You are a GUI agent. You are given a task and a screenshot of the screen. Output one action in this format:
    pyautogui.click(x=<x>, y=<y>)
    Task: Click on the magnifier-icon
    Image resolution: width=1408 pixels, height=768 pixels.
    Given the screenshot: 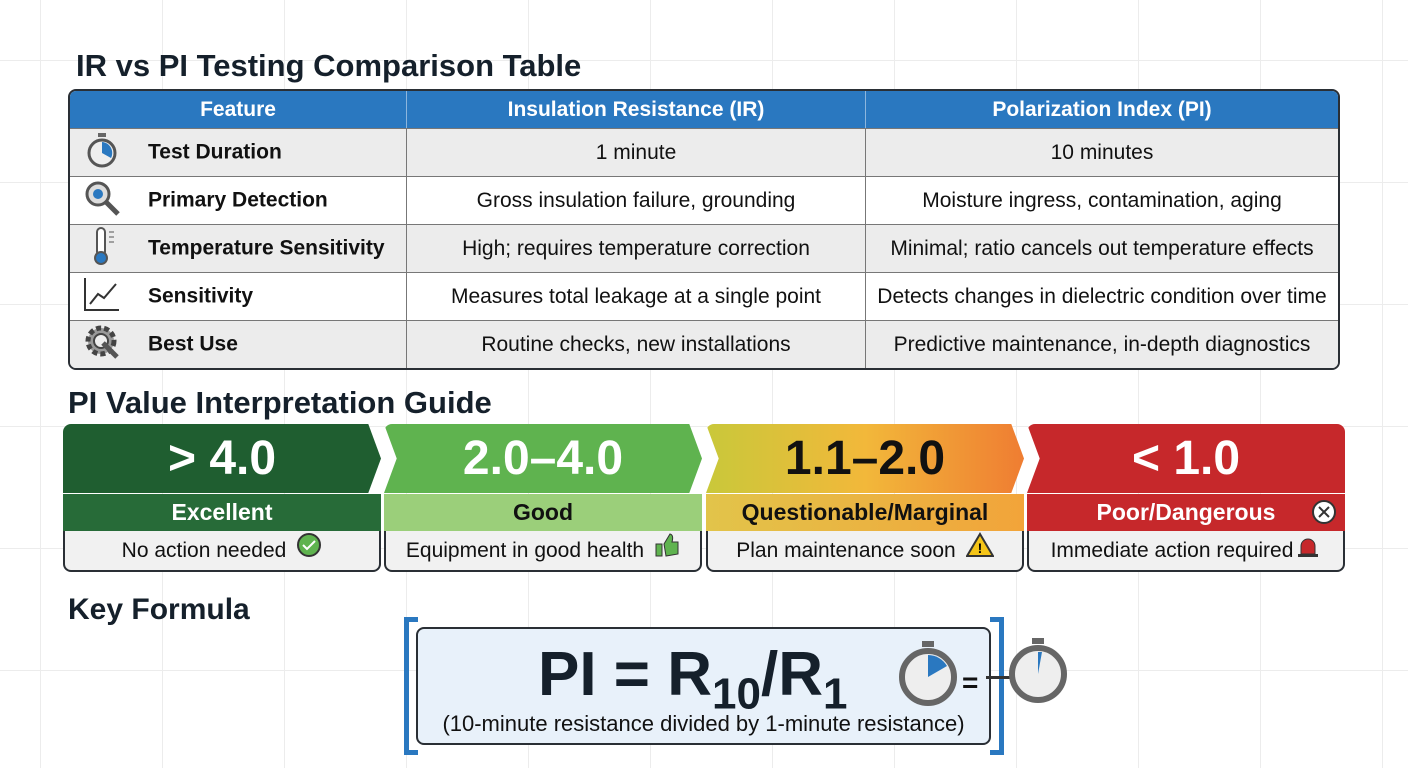 What is the action you would take?
    pyautogui.click(x=102, y=201)
    